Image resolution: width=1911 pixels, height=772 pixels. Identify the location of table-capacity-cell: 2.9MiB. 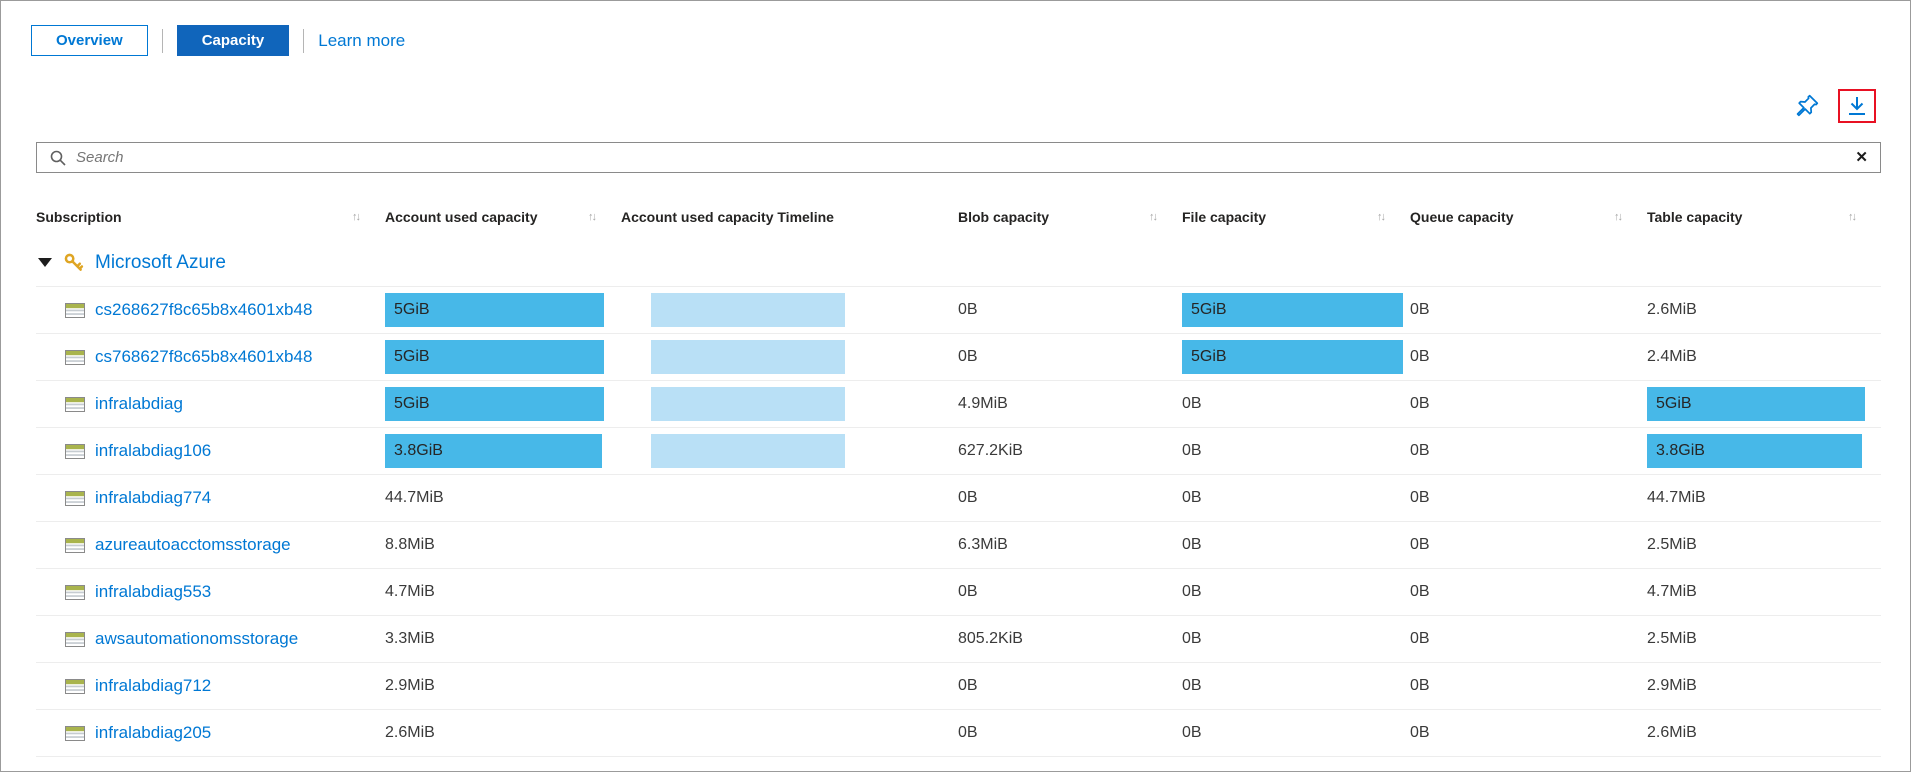
(1764, 686).